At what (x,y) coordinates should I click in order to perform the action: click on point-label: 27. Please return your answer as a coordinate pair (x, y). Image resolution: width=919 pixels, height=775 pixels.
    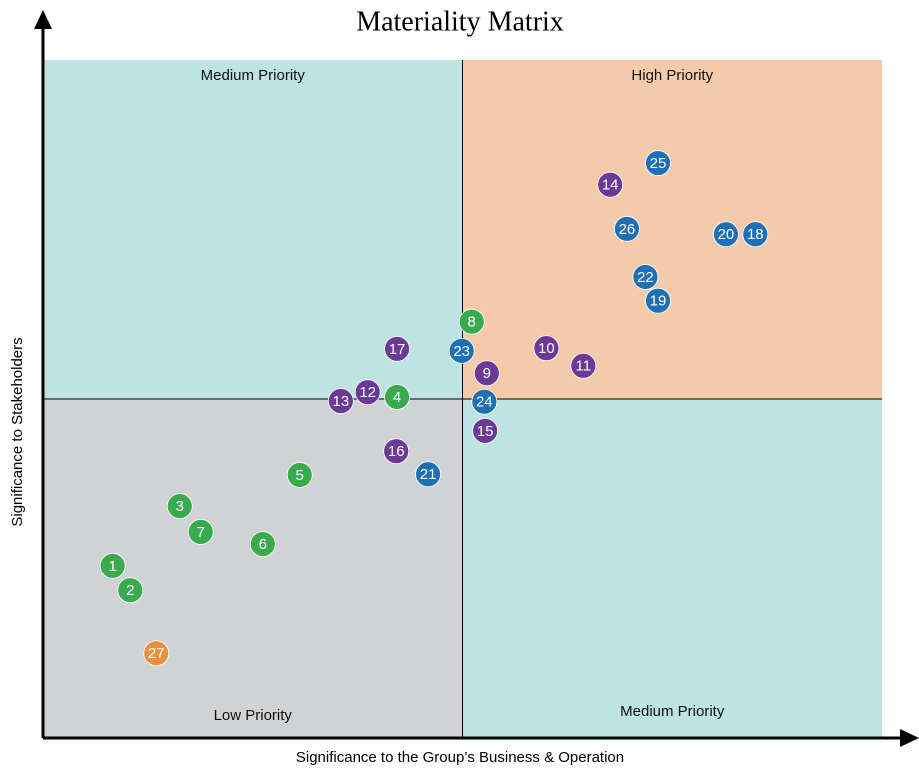
    Looking at the image, I should click on (156, 653).